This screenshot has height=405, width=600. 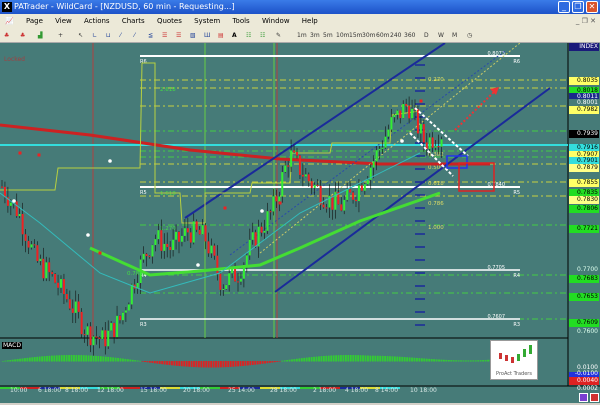 What do you see at coordinates (594, 397) in the screenshot?
I see `close-panel-icon` at bounding box center [594, 397].